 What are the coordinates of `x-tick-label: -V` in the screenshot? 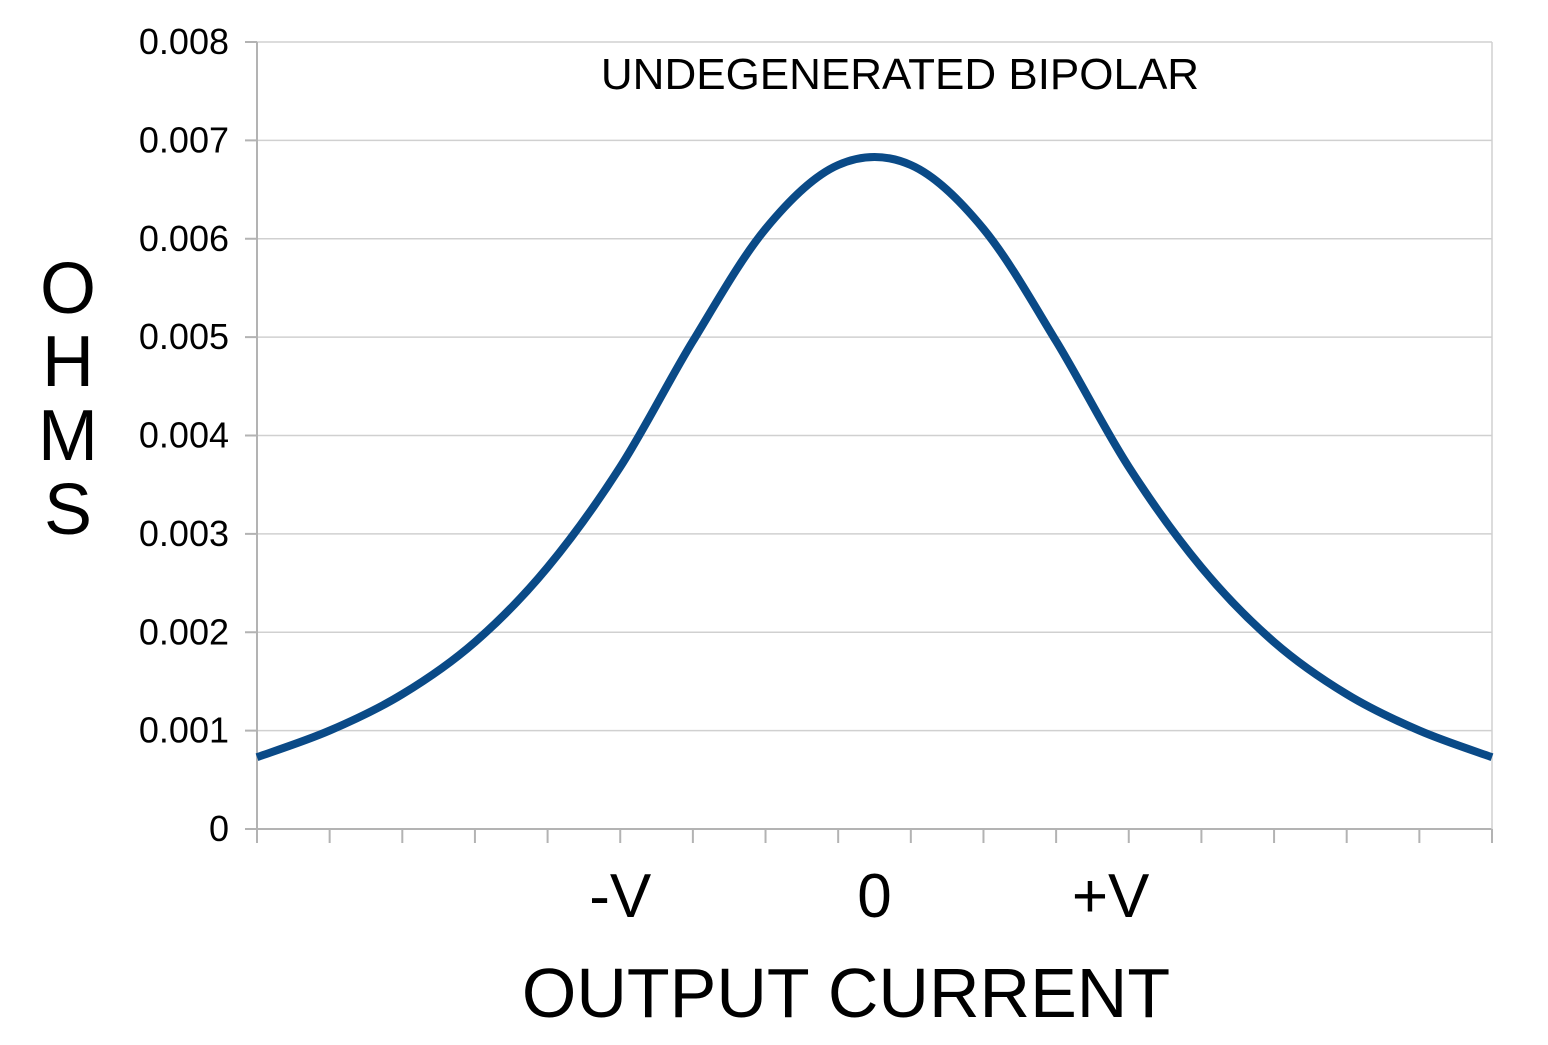 It's located at (620, 896).